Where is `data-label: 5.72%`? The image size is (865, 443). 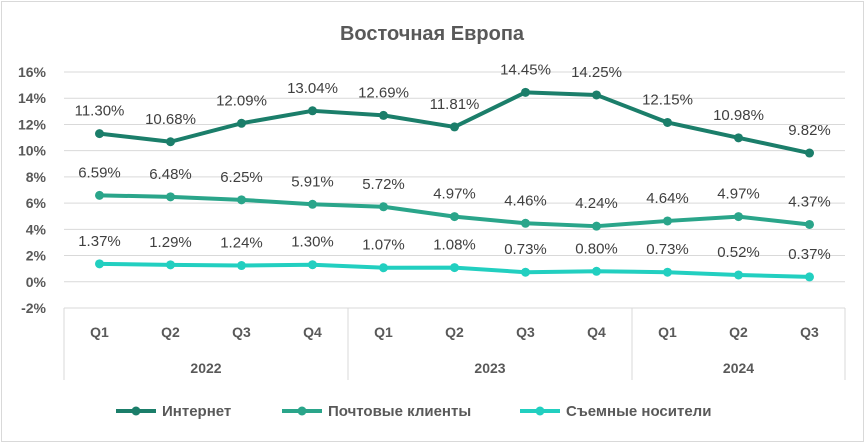 data-label: 5.72% is located at coordinates (383, 184).